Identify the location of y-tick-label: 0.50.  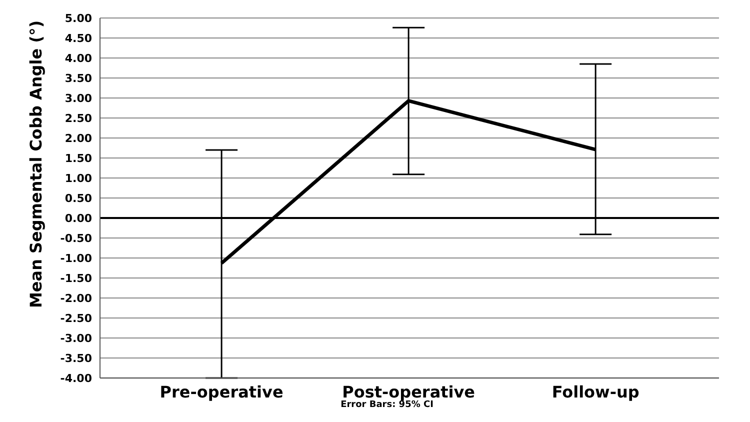
(78, 198).